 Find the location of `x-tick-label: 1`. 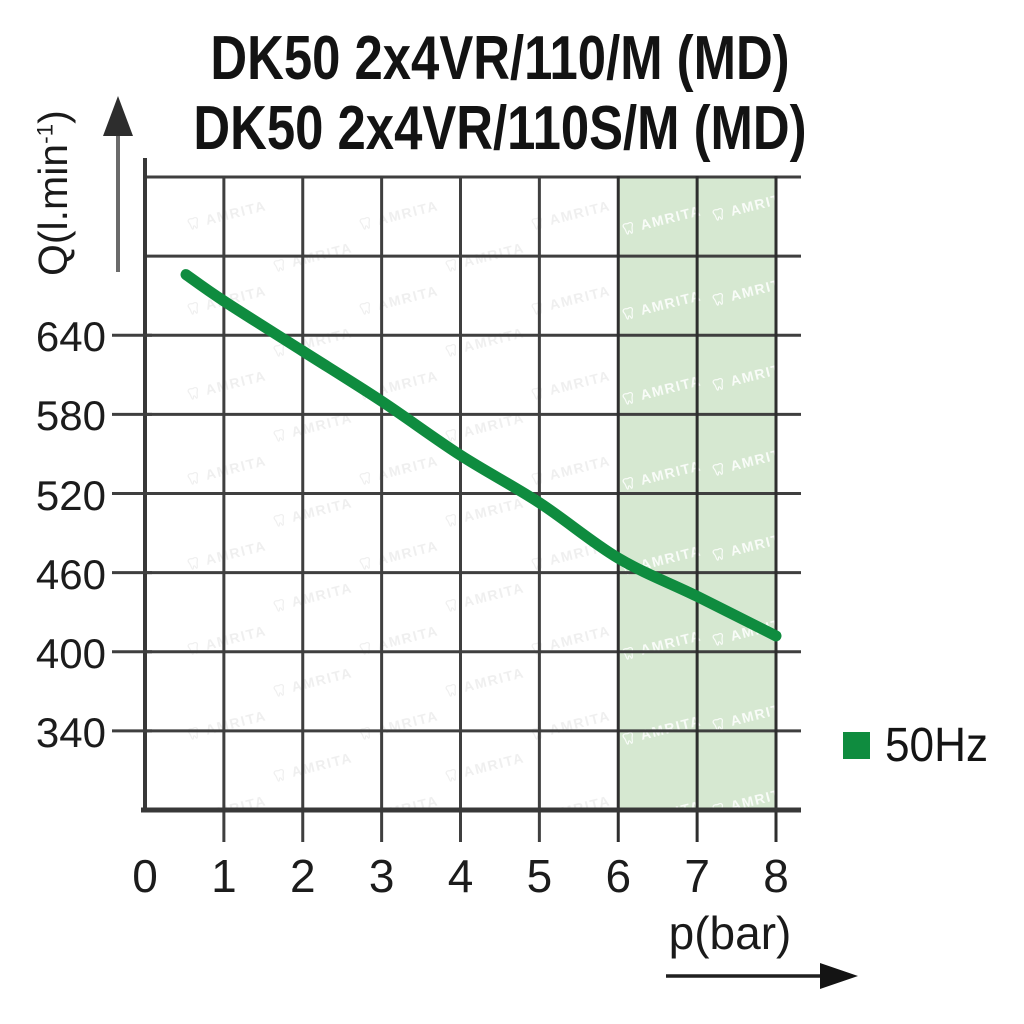

x-tick-label: 1 is located at coordinates (224, 876).